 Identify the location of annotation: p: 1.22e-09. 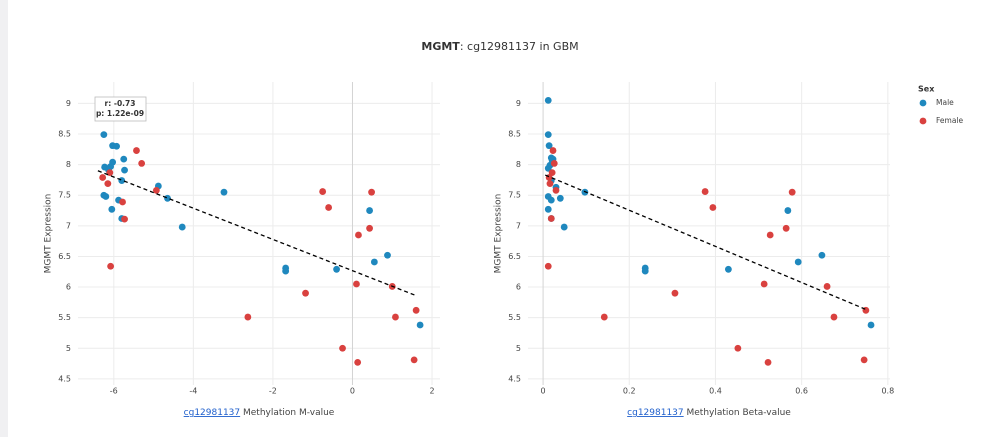
(120, 113).